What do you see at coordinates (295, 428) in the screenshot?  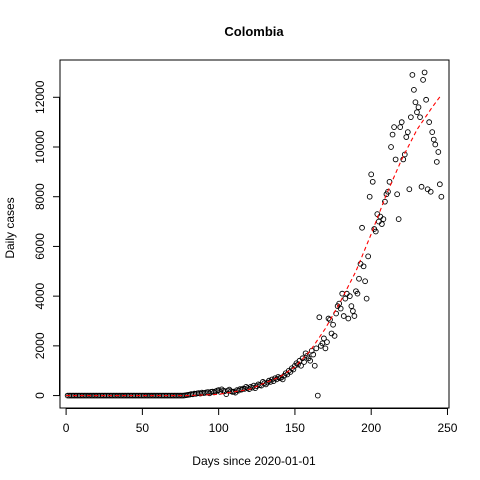 I see `x-tick-label: 150` at bounding box center [295, 428].